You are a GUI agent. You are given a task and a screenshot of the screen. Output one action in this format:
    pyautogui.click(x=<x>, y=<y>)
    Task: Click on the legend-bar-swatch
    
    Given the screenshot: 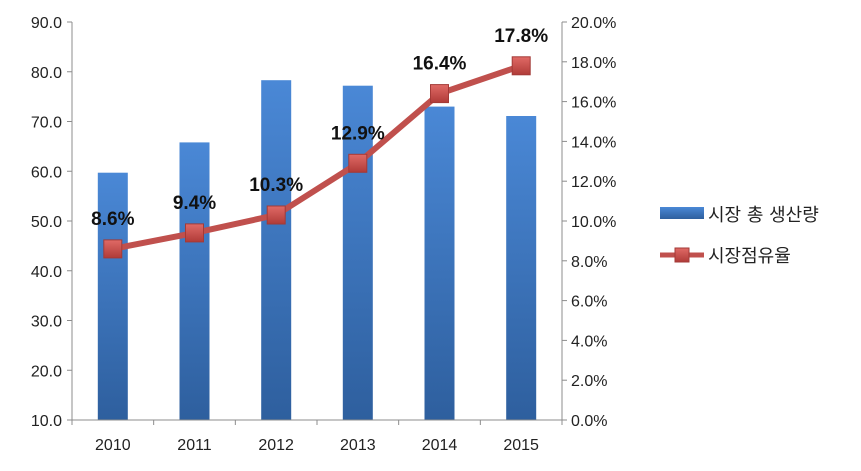 What is the action you would take?
    pyautogui.click(x=682, y=213)
    